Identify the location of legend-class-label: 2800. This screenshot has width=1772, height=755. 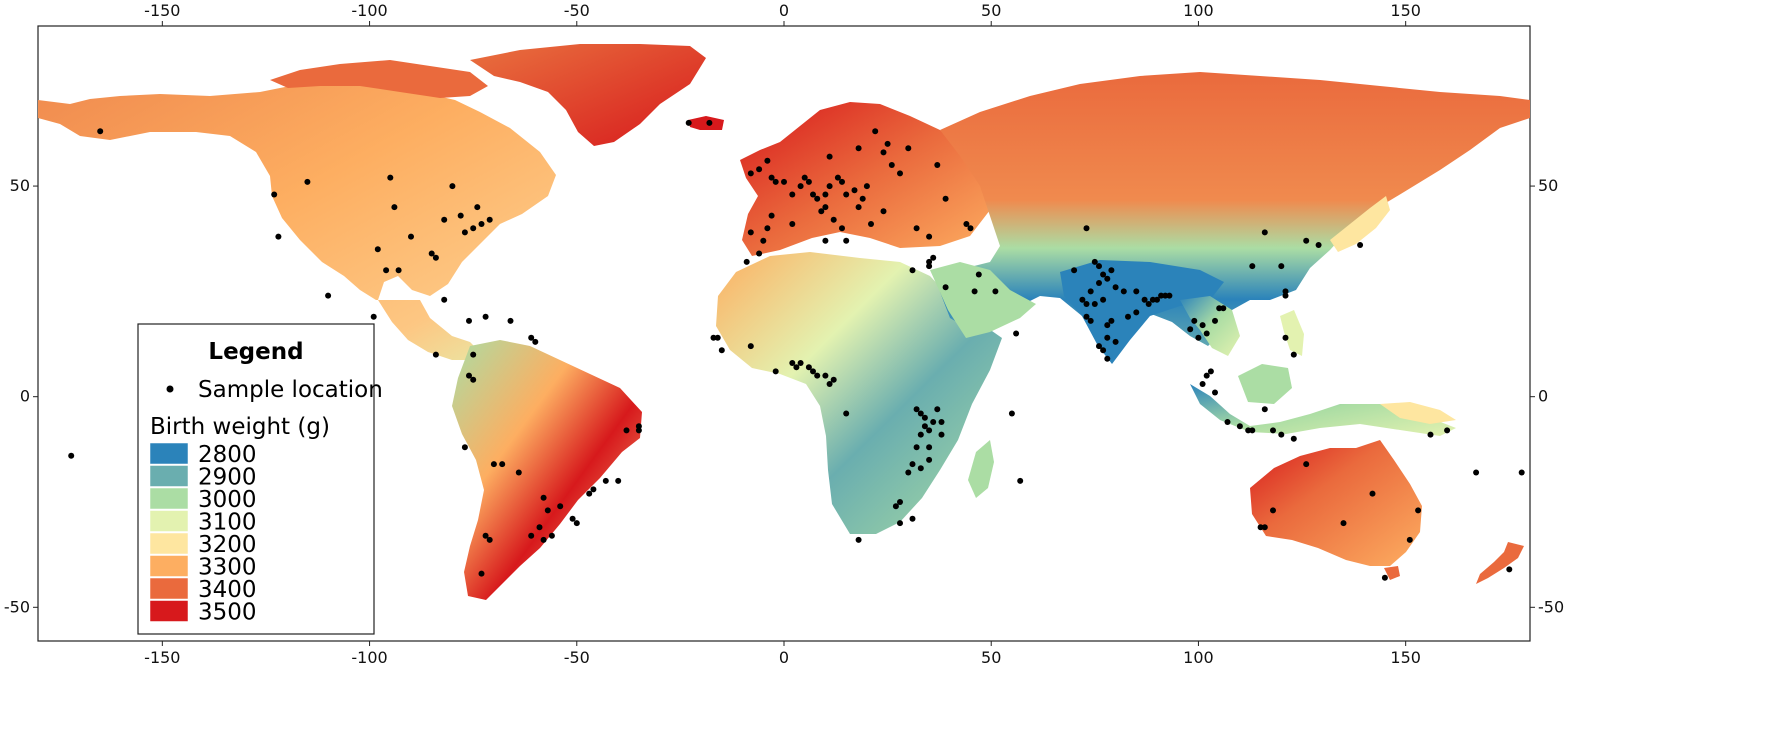
(227, 455).